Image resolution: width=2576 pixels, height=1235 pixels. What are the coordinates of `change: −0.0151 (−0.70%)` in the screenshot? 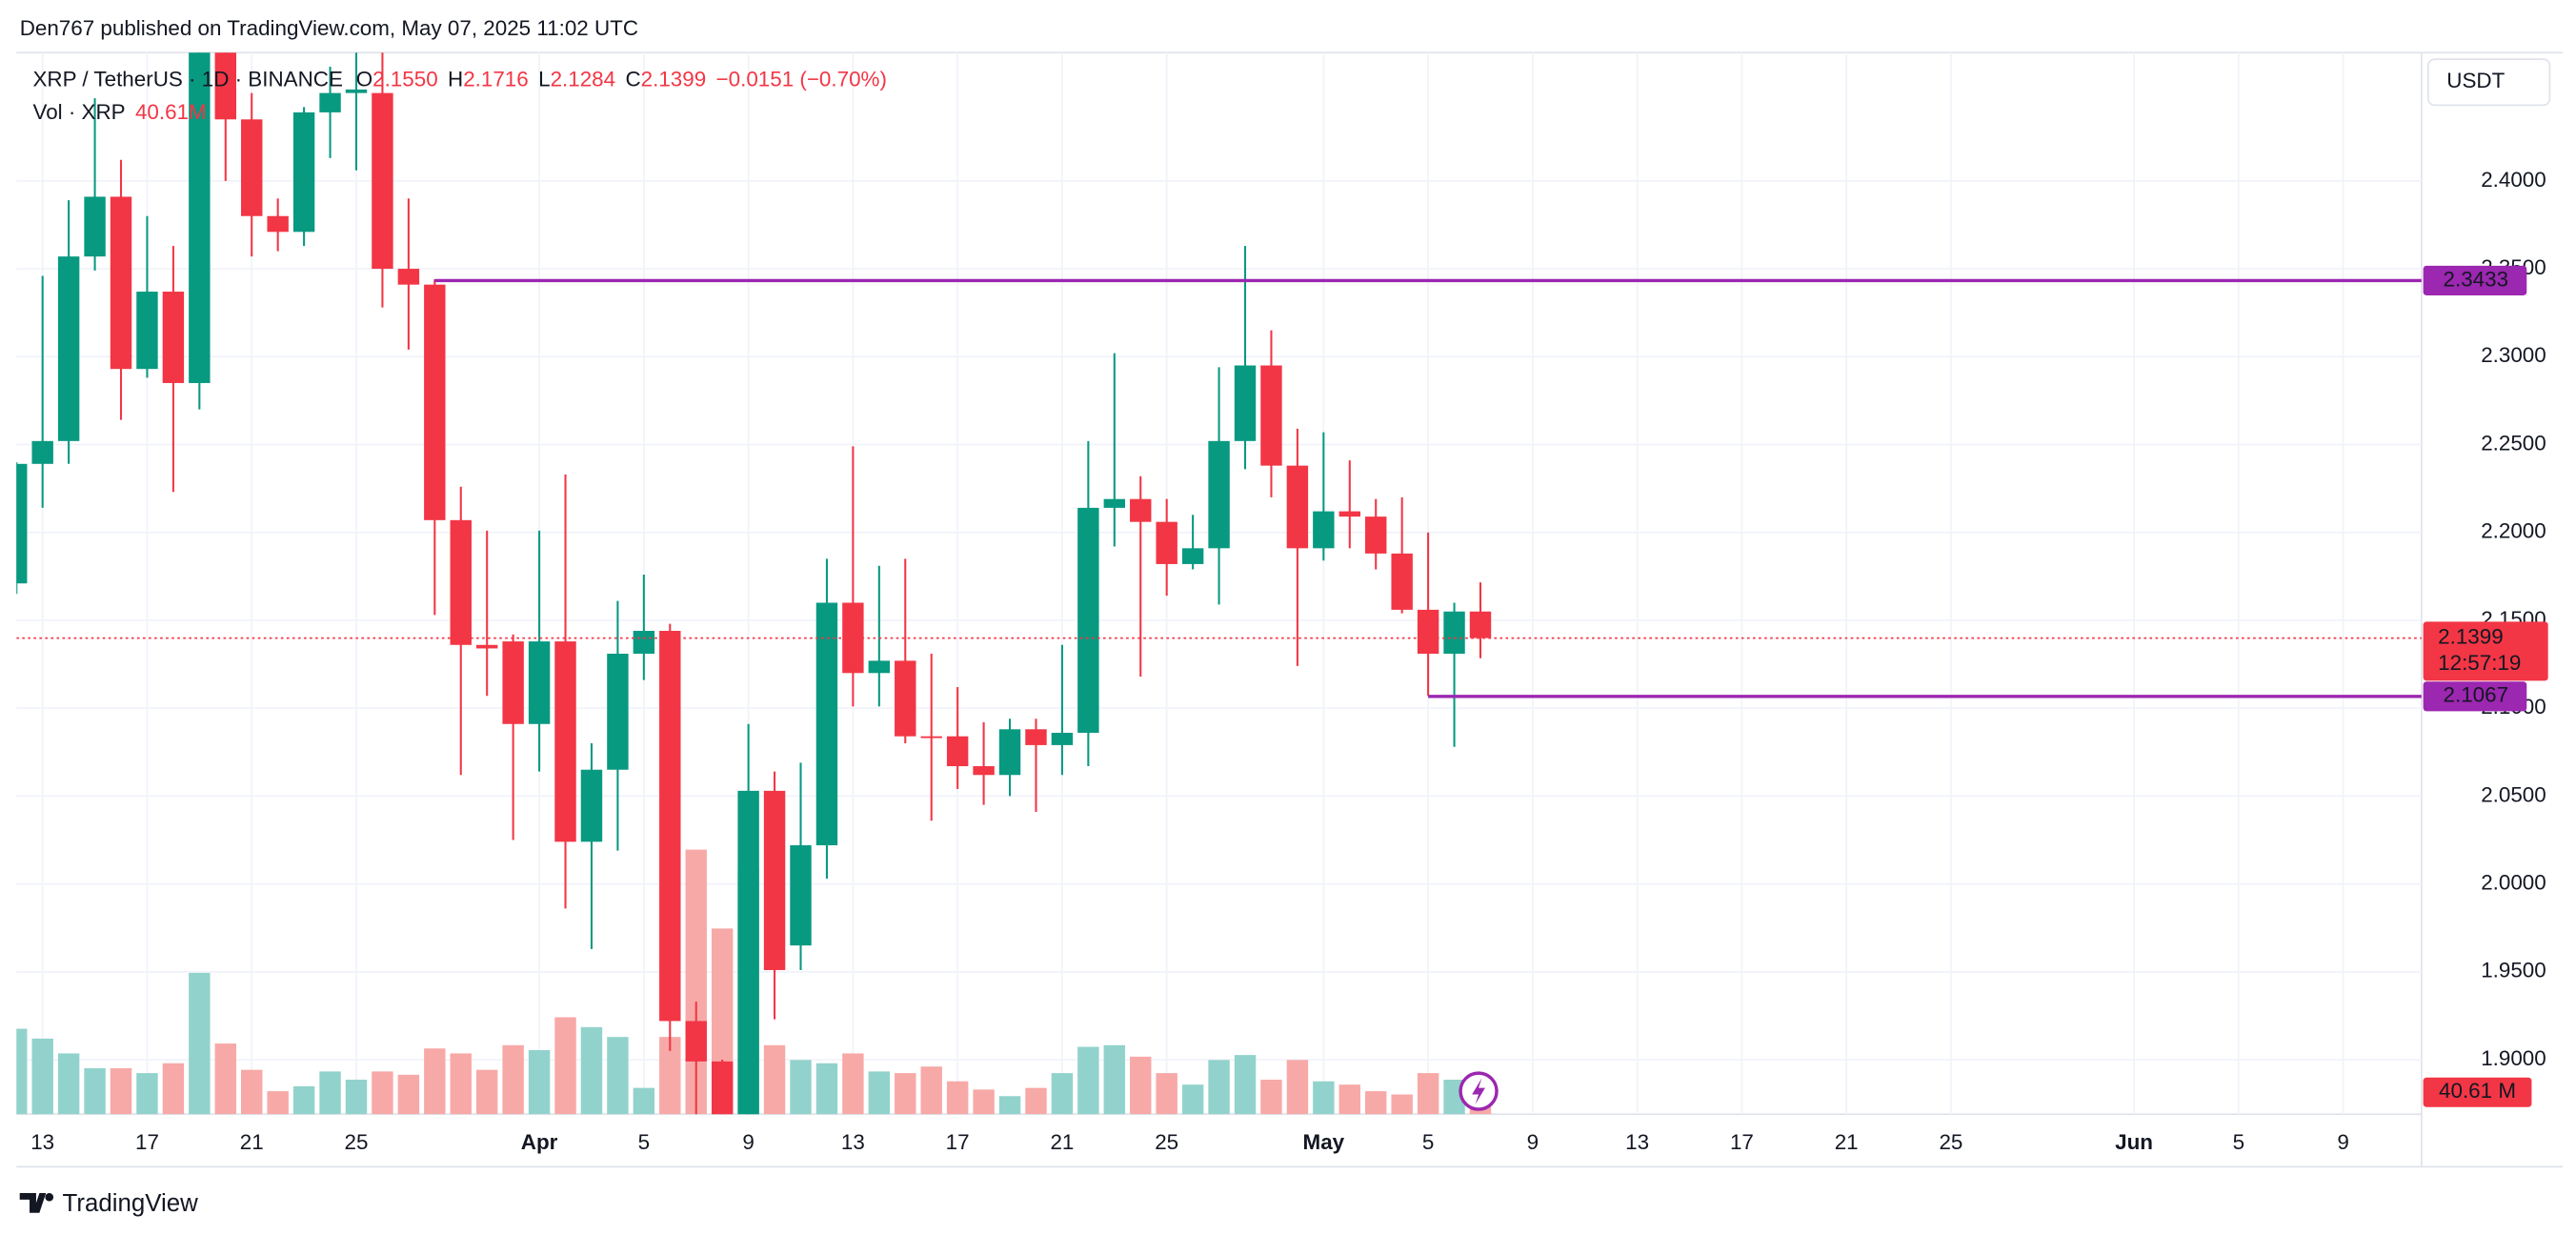 It's located at (802, 79).